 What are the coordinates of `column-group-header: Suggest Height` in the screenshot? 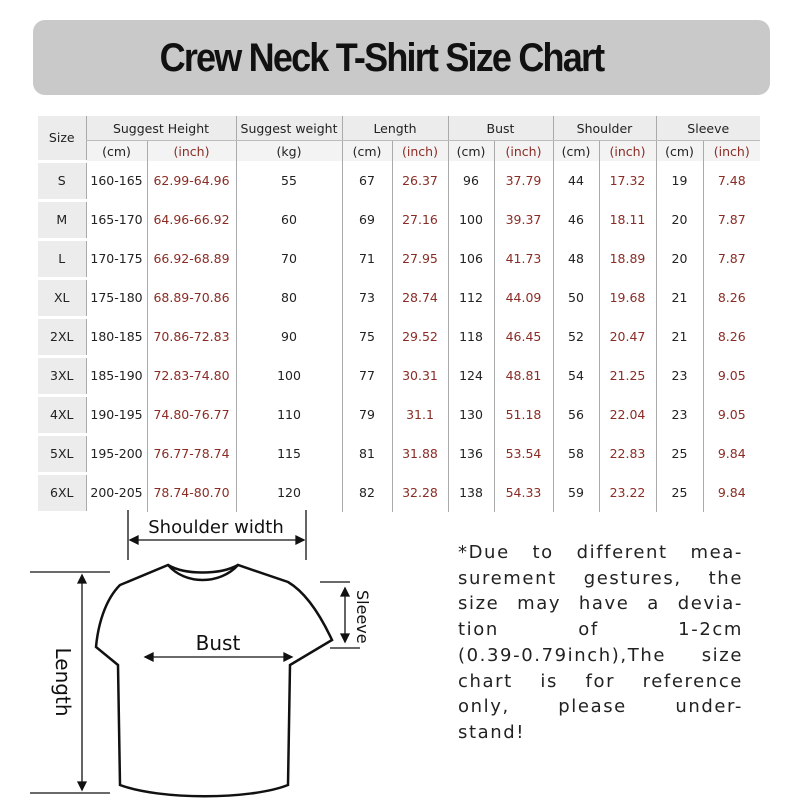 It's located at (160, 128).